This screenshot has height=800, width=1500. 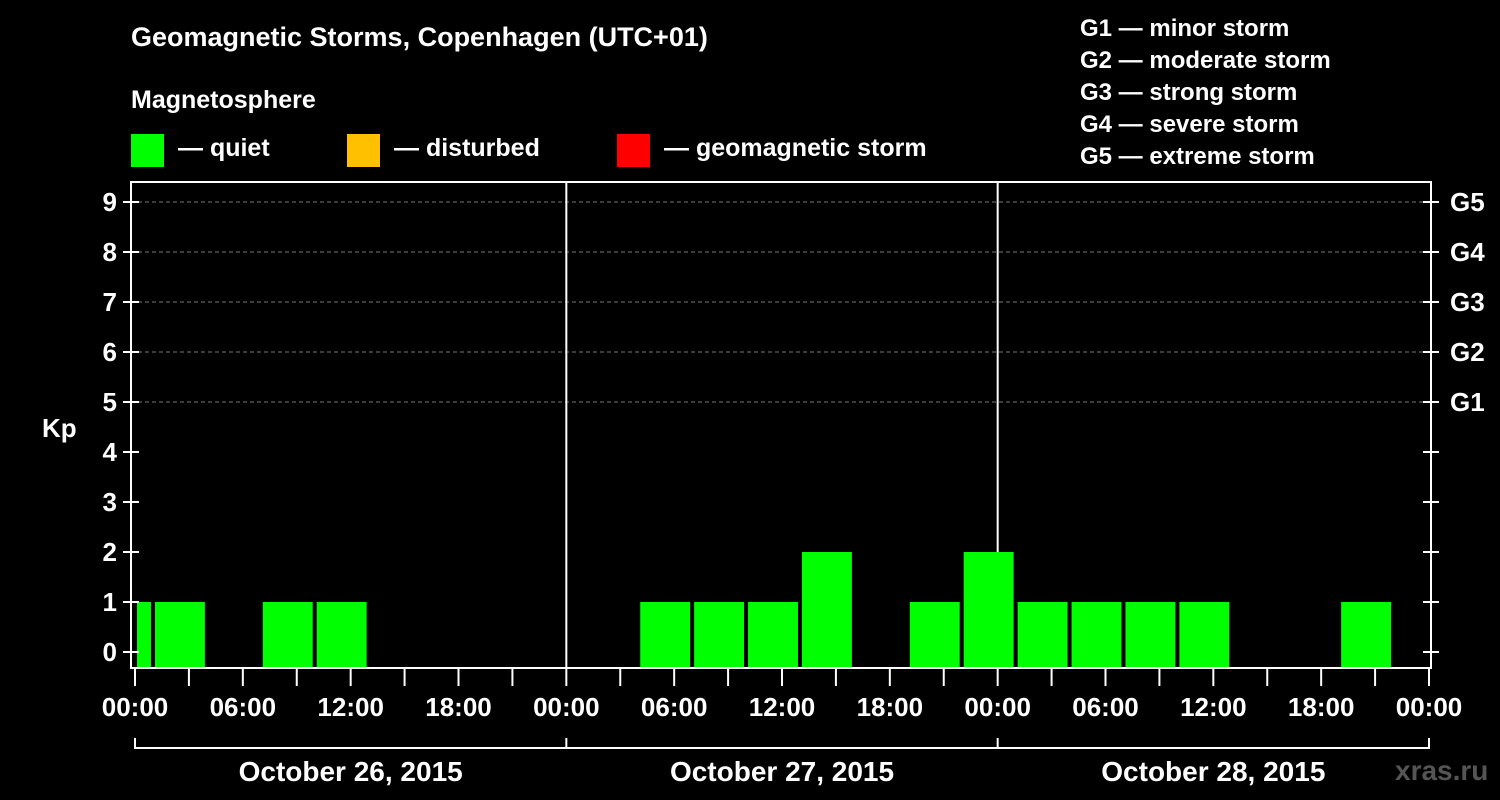 I want to click on y-tick-label: 3, so click(x=110, y=502).